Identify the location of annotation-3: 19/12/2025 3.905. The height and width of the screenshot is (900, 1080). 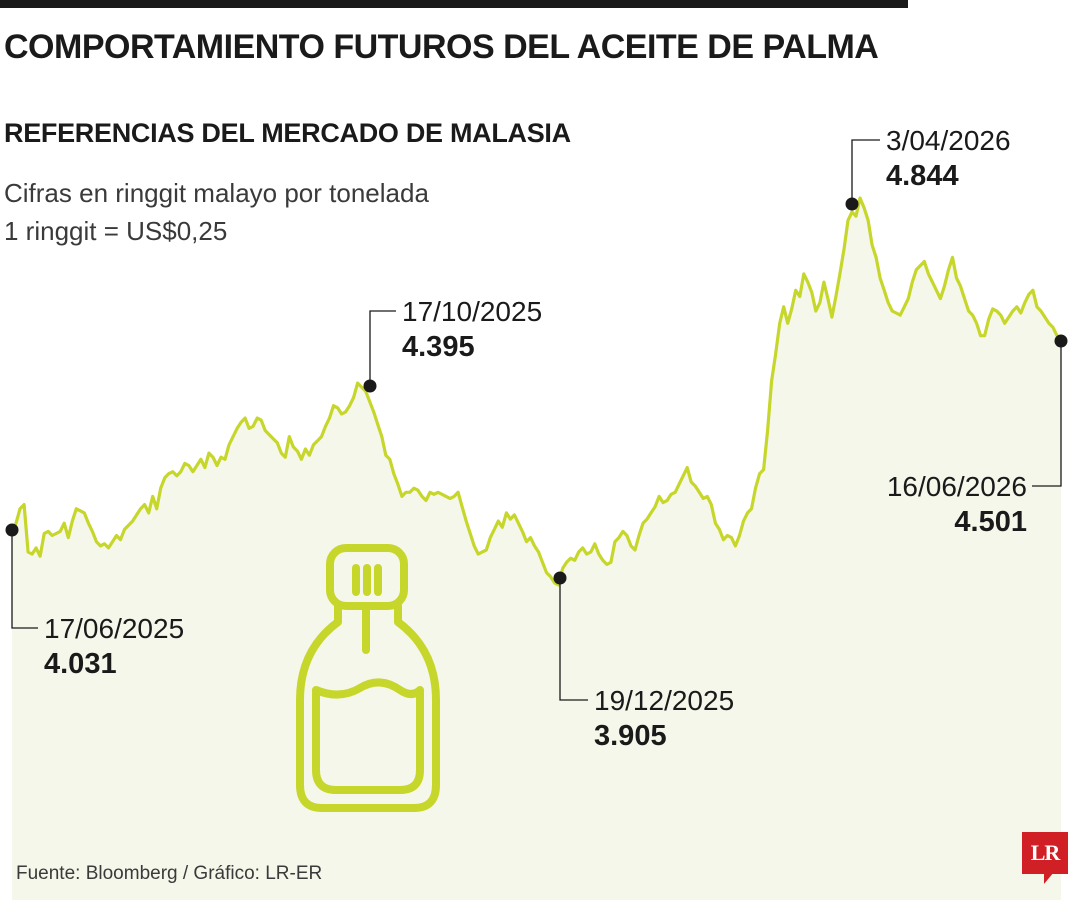
(643, 661).